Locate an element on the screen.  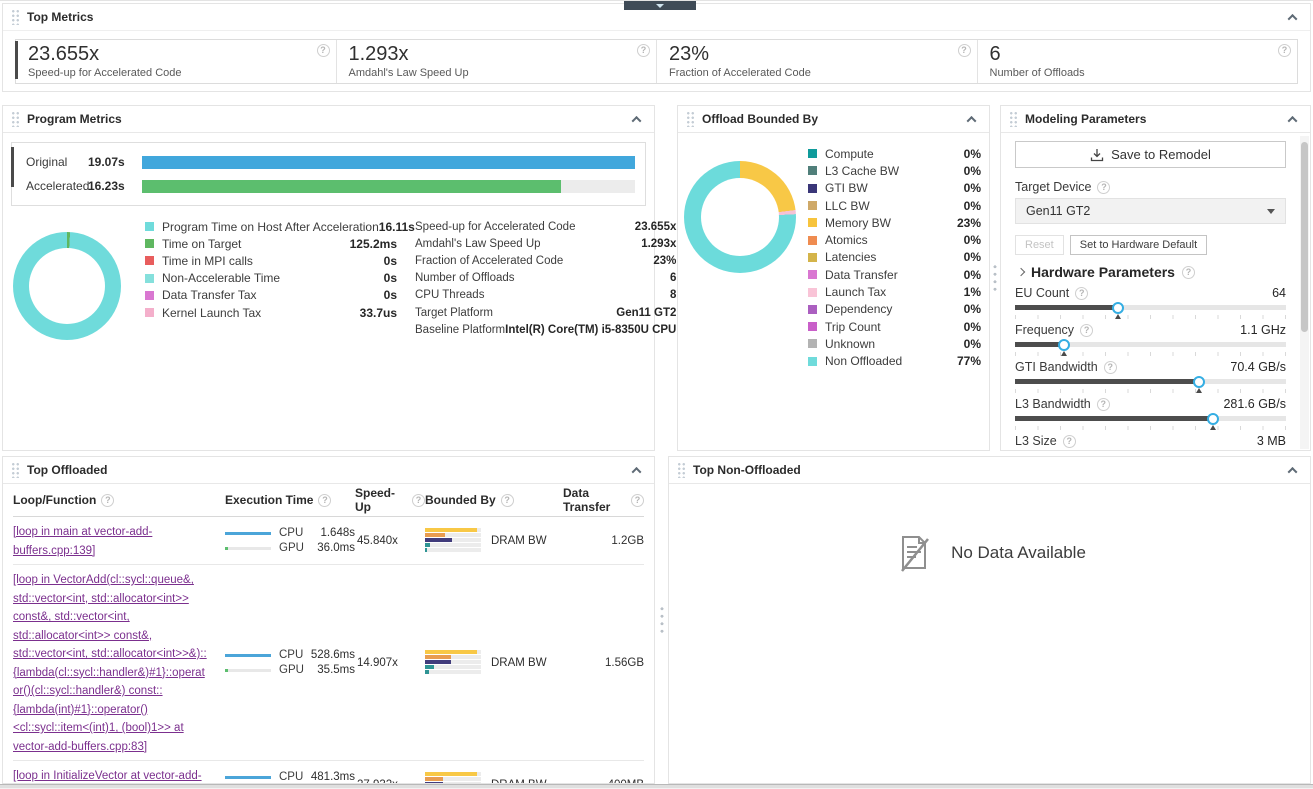
speedup-value: 14.907x is located at coordinates (377, 662).